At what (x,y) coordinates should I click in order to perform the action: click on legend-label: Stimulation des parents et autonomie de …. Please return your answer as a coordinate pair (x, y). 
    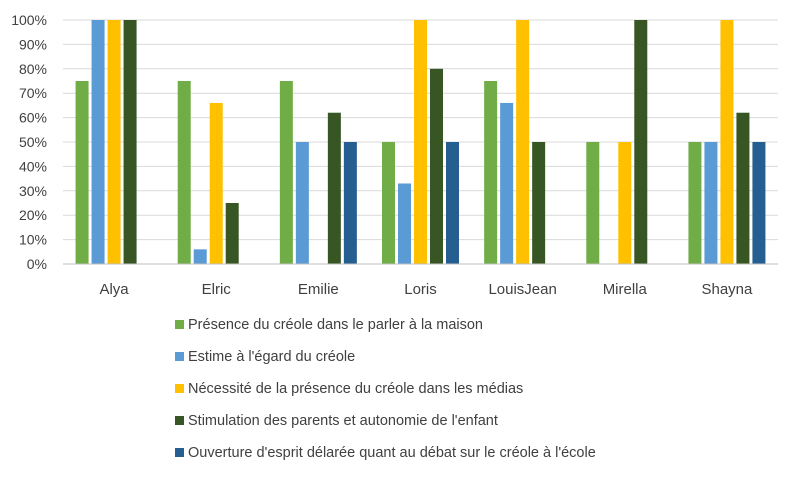
    Looking at the image, I should click on (343, 421).